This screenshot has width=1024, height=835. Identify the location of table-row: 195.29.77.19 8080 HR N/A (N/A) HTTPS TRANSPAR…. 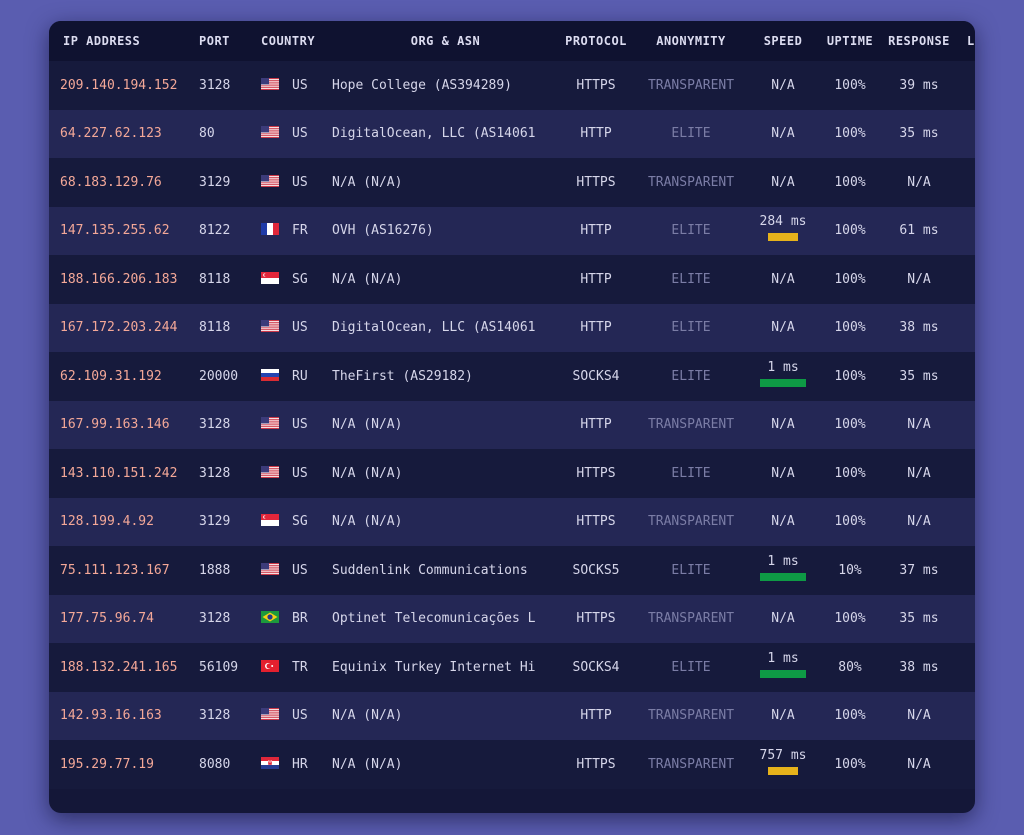
(512, 764).